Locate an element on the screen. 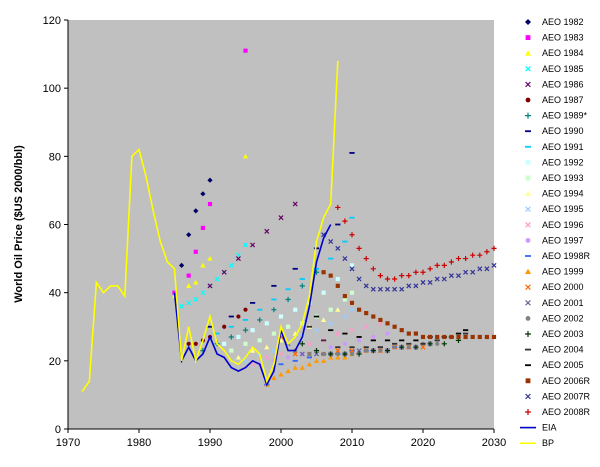  legend-label: EIA is located at coordinates (549, 428).